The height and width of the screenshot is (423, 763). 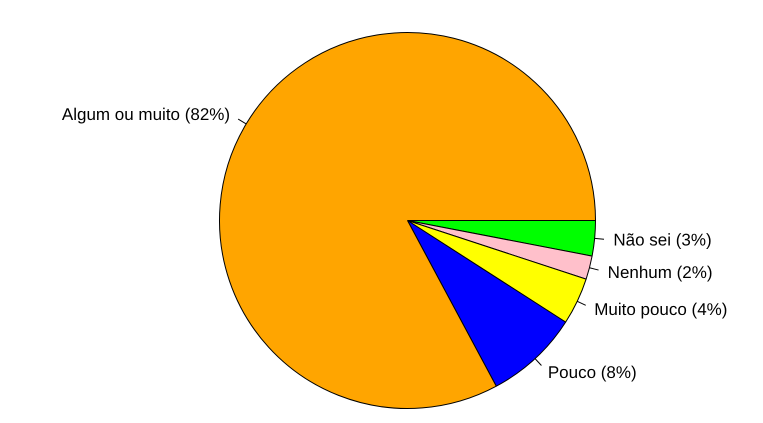 I want to click on slice-label: Algum ou muito (82%), so click(x=146, y=114).